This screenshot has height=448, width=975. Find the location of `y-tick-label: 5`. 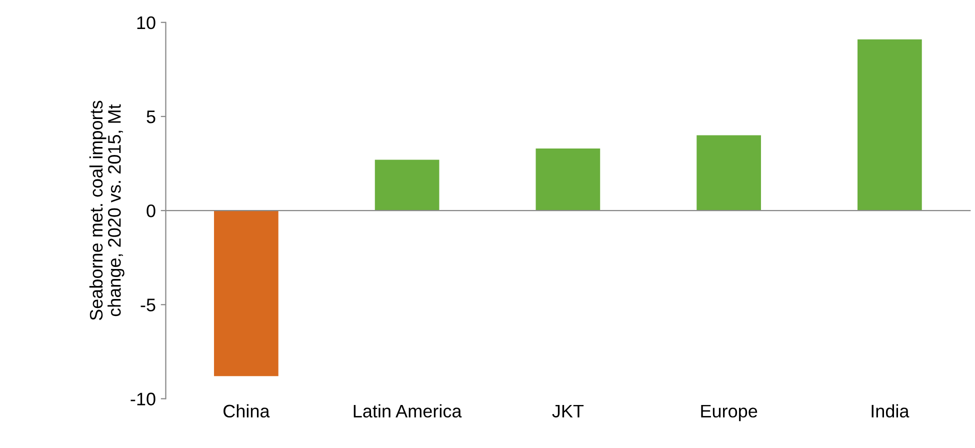

y-tick-label: 5 is located at coordinates (151, 117).